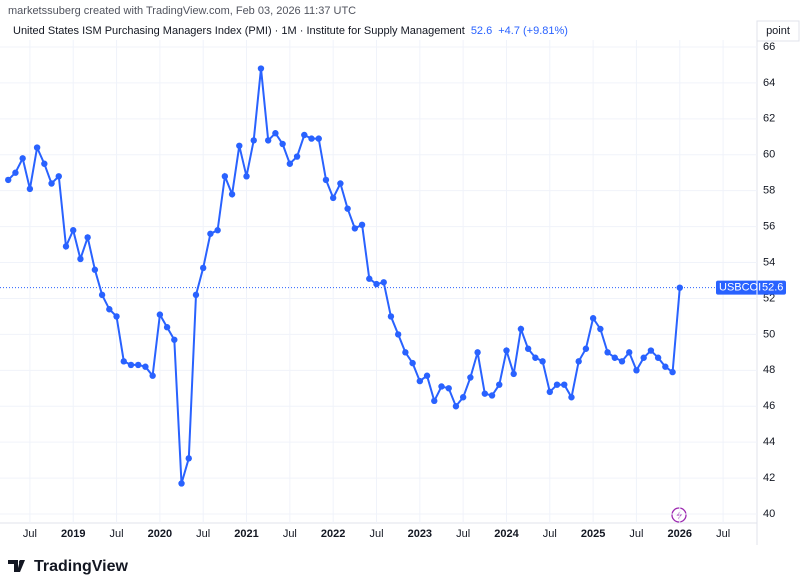 This screenshot has width=800, height=588. I want to click on y-tick-label: 52, so click(769, 298).